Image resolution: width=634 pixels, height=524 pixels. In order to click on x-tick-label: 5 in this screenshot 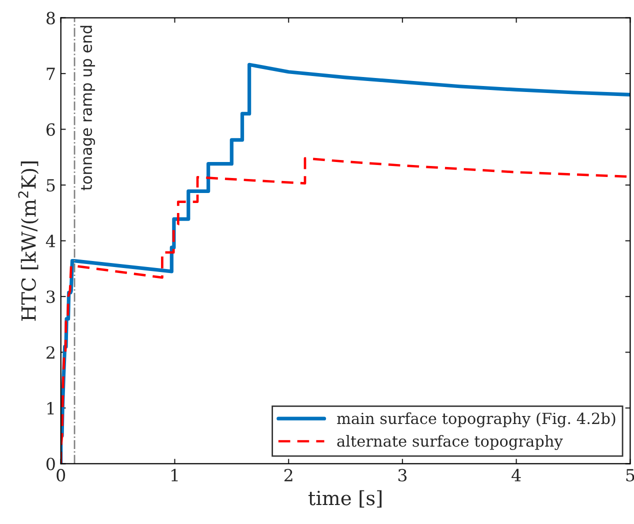, I will do `click(630, 475)`.